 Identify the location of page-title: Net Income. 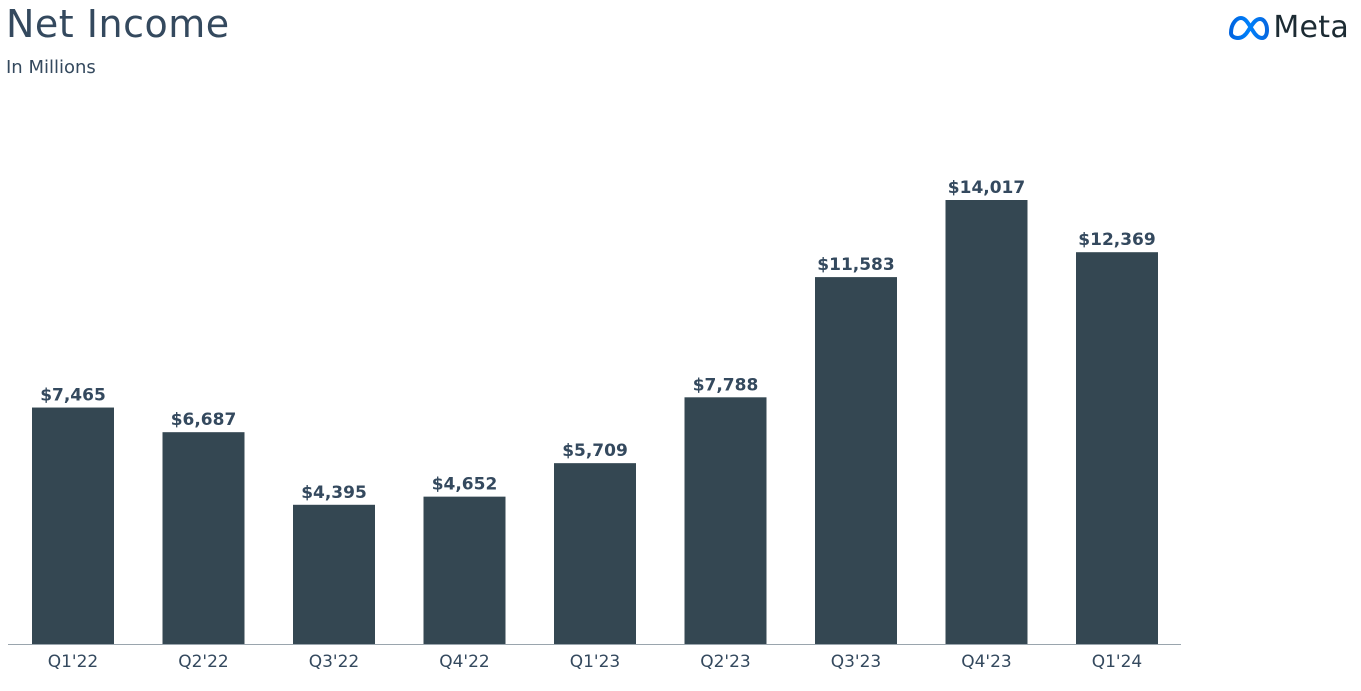
(118, 24).